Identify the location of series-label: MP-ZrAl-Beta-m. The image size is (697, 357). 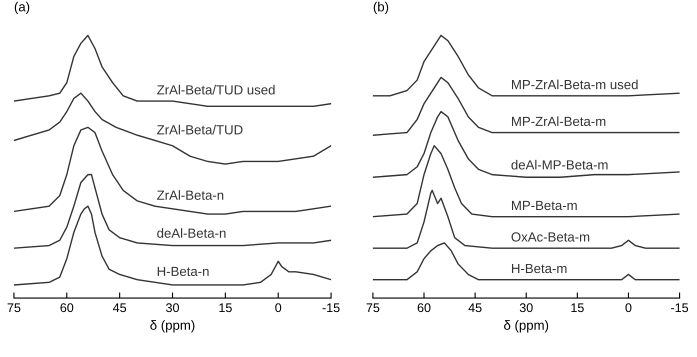
(559, 121).